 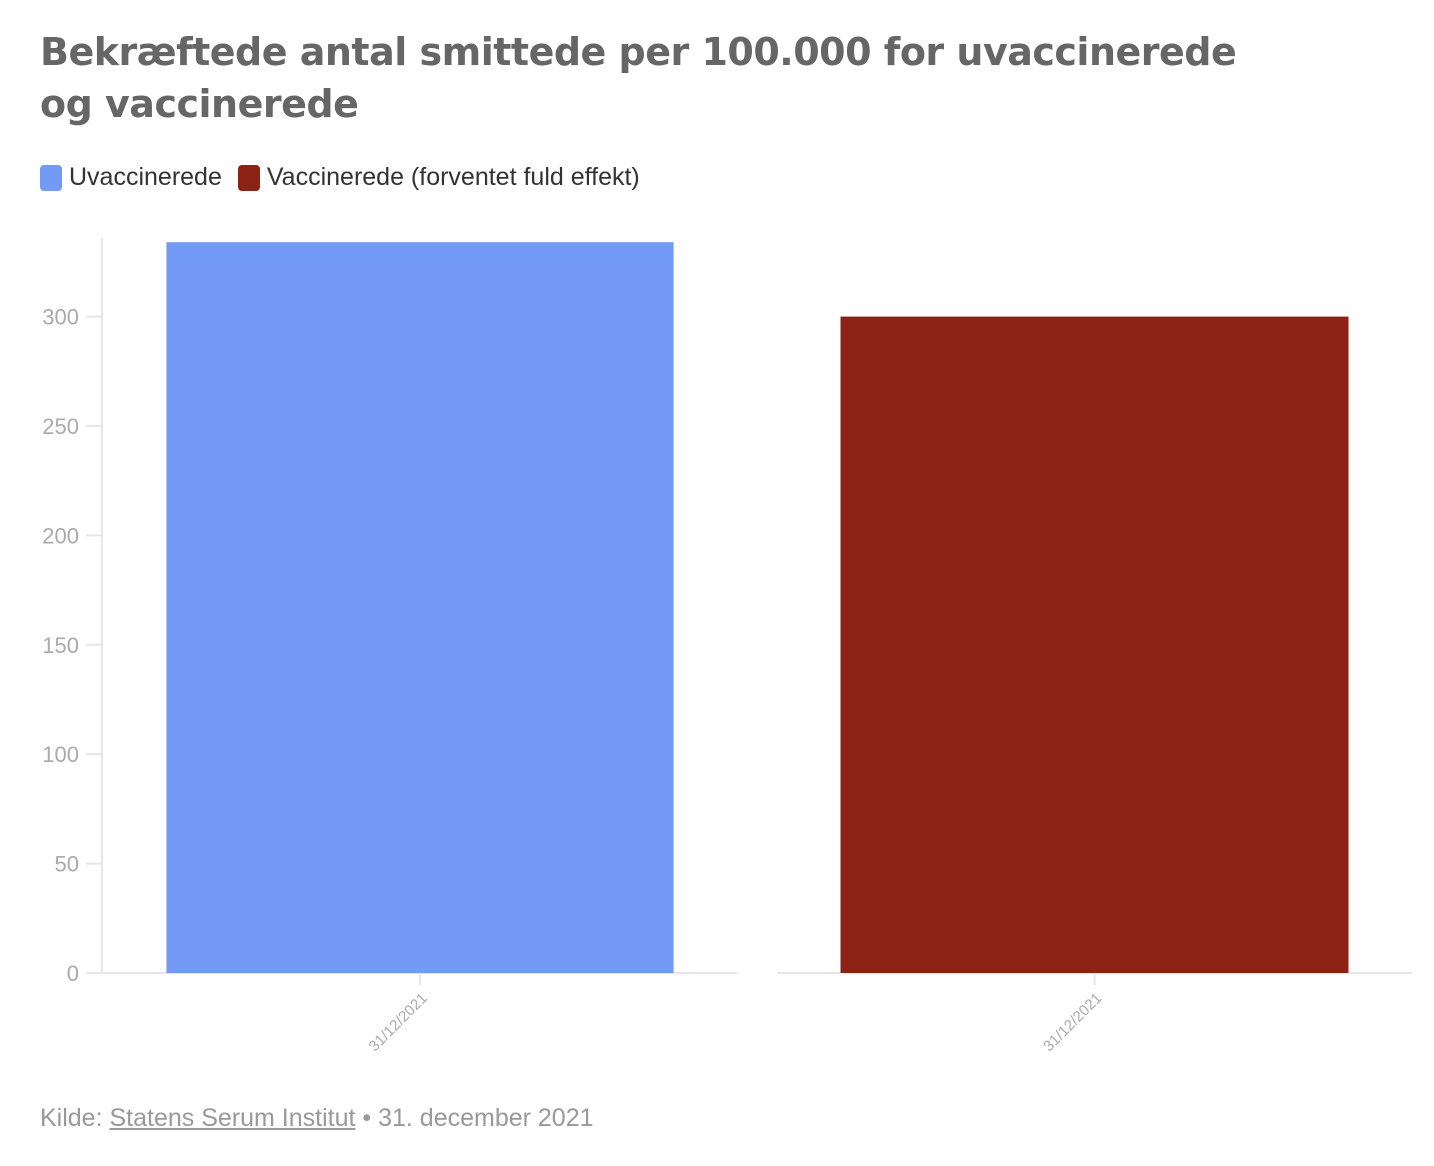 I want to click on source-prefix: Kilde:, so click(x=75, y=1118).